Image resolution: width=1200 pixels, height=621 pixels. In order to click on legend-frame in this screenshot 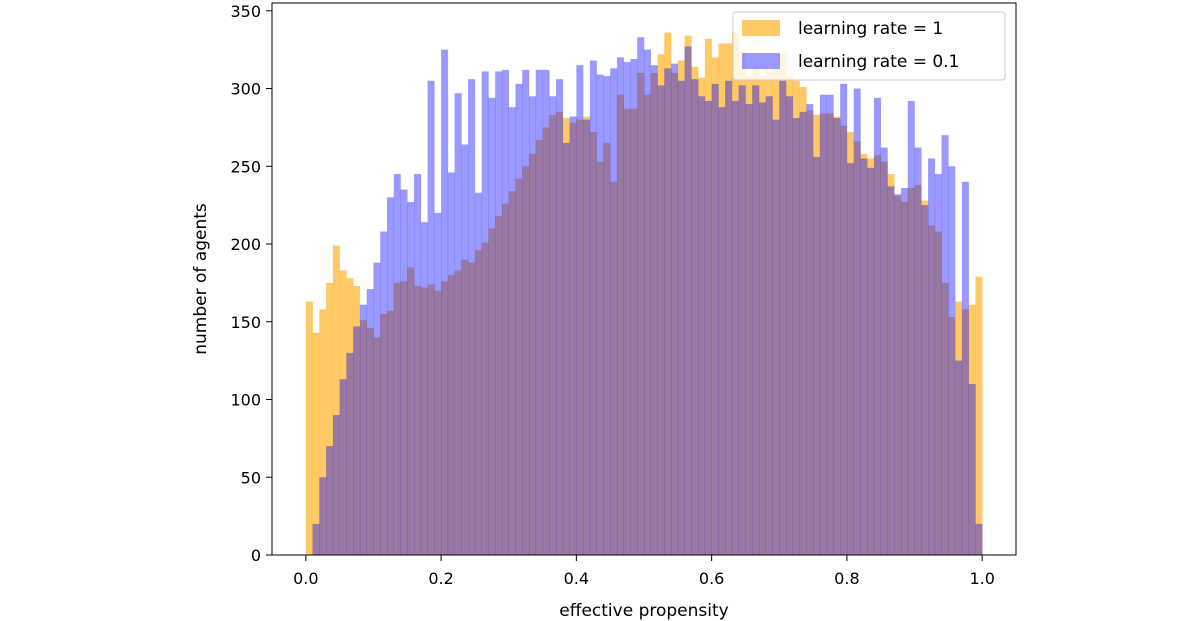, I will do `click(869, 46)`.